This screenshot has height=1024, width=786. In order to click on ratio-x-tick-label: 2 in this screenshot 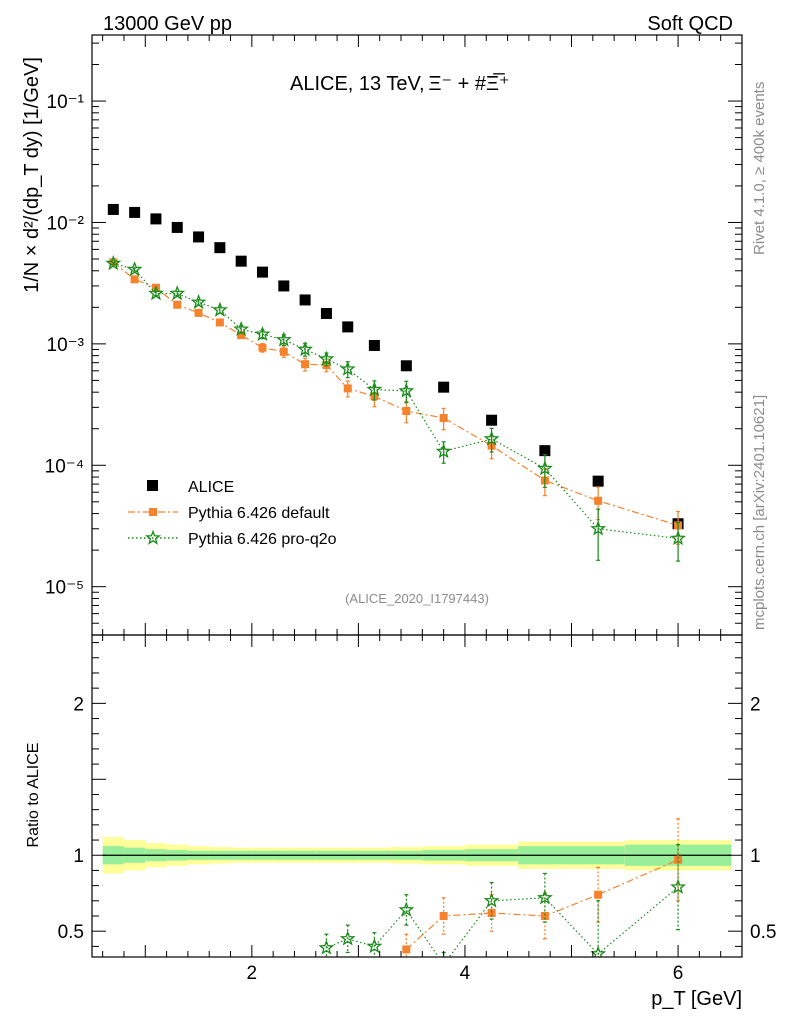, I will do `click(252, 973)`.